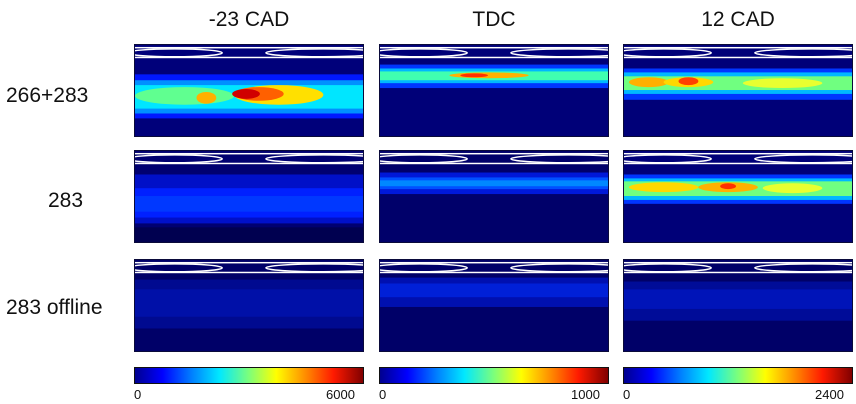 This screenshot has height=404, width=856. I want to click on image-panel-283-tdc, so click(494, 196).